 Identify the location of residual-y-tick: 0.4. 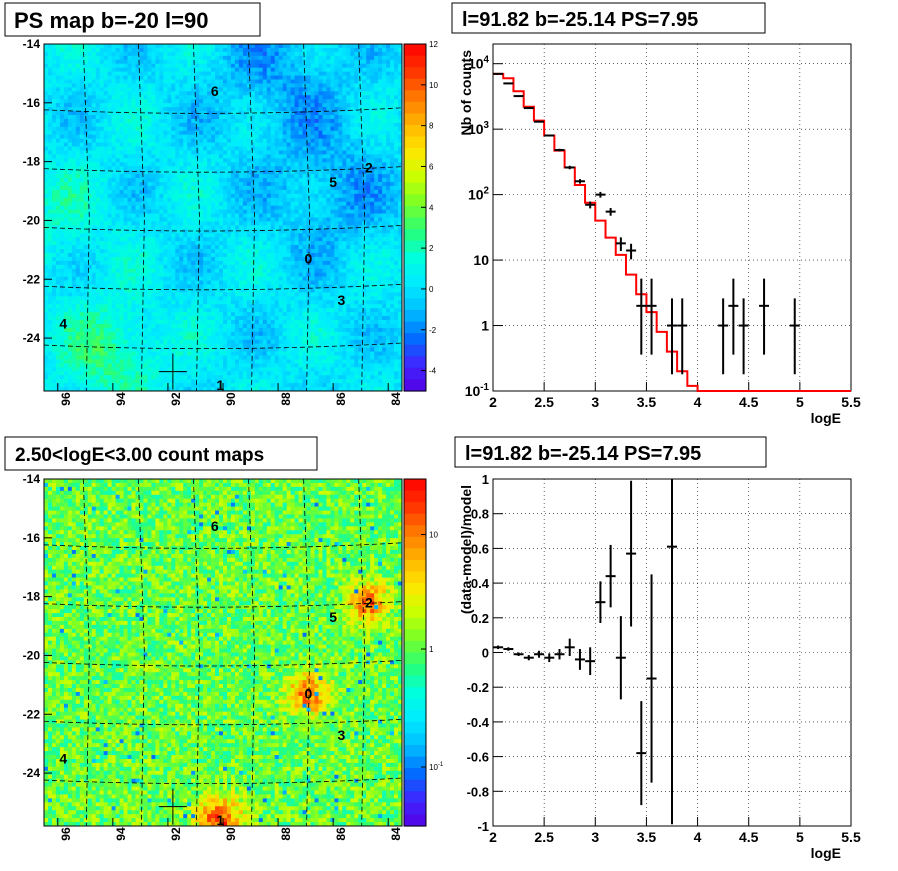
(480, 583).